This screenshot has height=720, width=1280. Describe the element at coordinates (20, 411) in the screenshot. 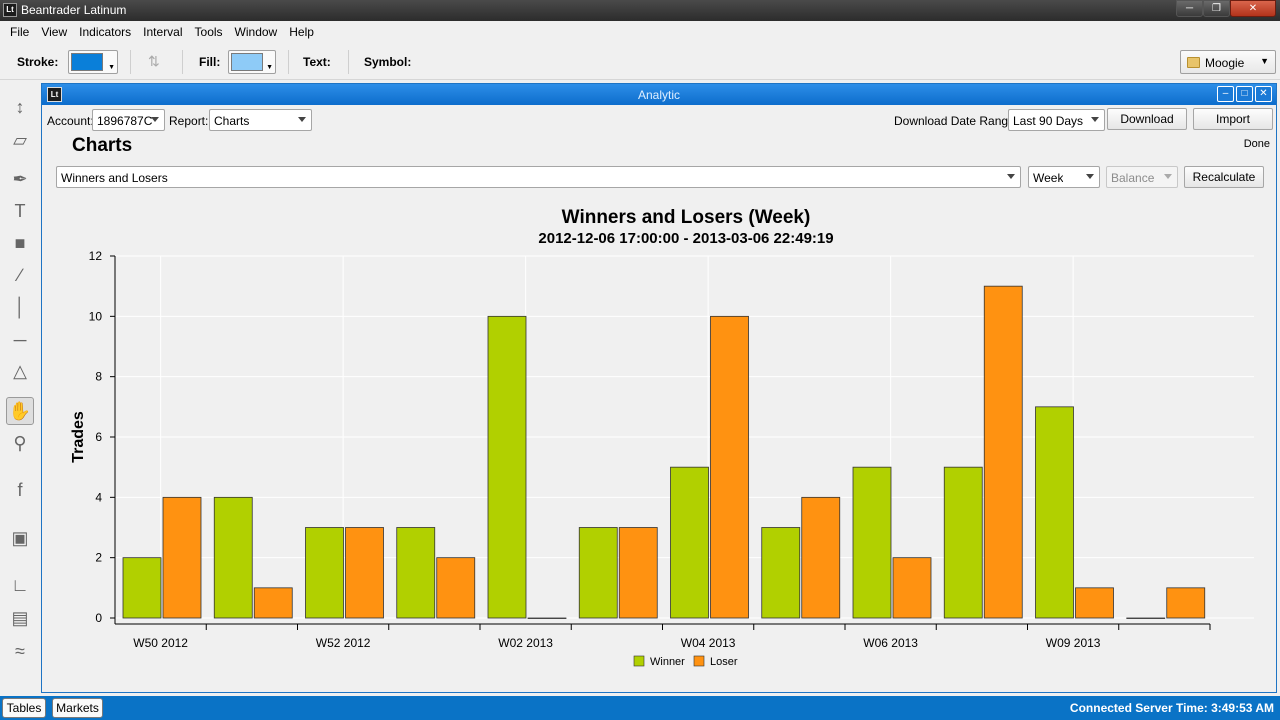

I see `hand-tool-icon: ✋` at that location.